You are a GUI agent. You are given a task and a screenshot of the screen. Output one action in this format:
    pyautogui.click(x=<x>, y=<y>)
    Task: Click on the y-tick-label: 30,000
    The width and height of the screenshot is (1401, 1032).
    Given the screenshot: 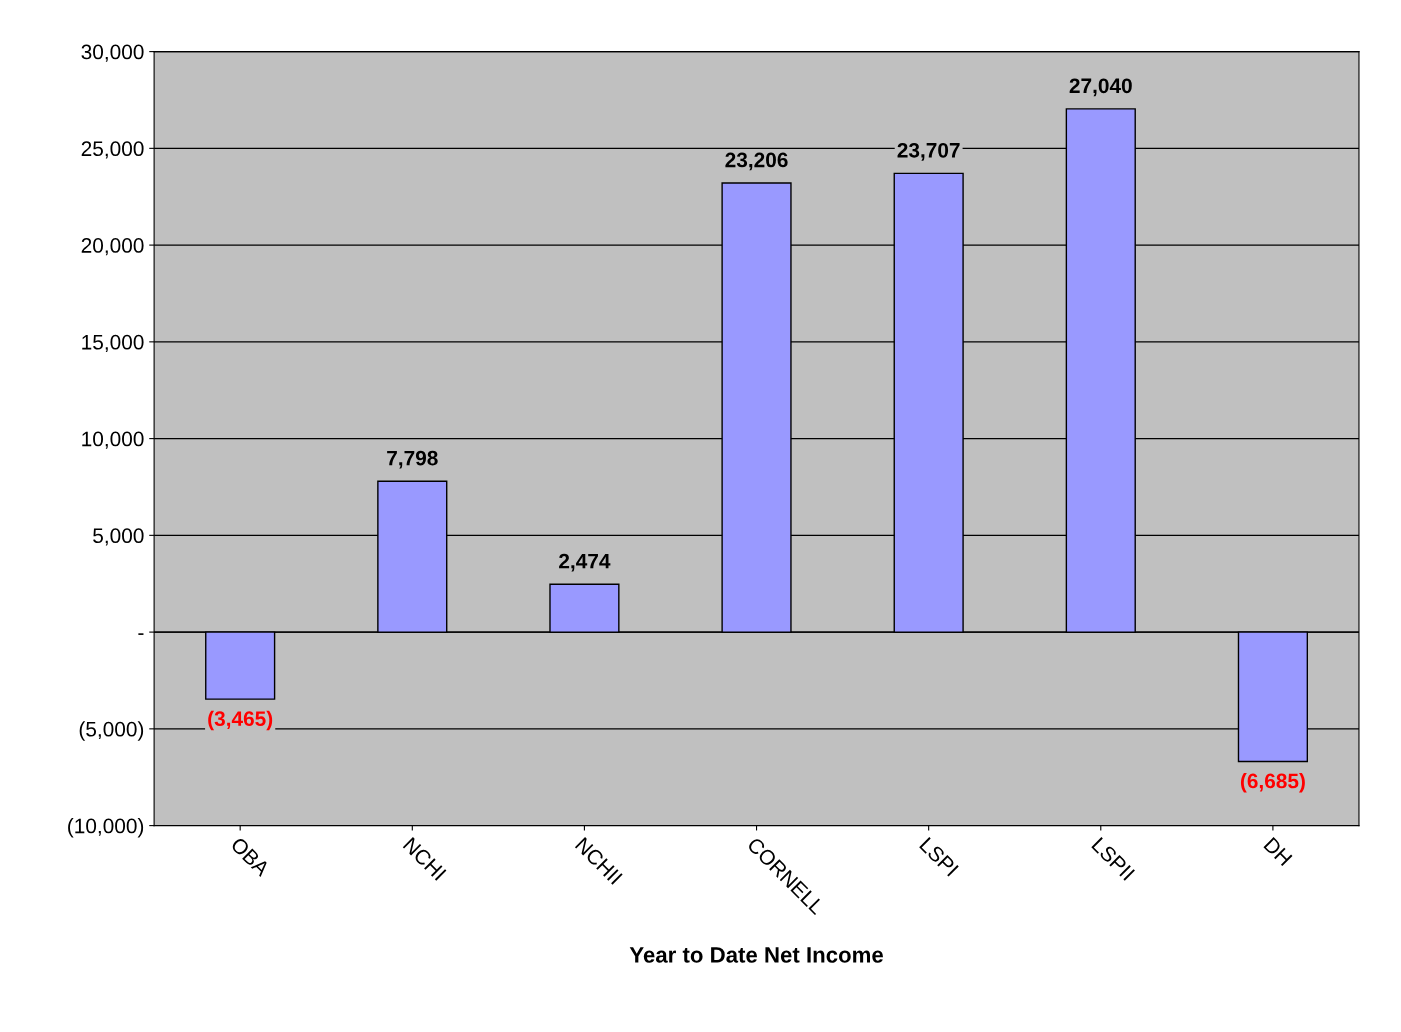 What is the action you would take?
    pyautogui.click(x=112, y=53)
    